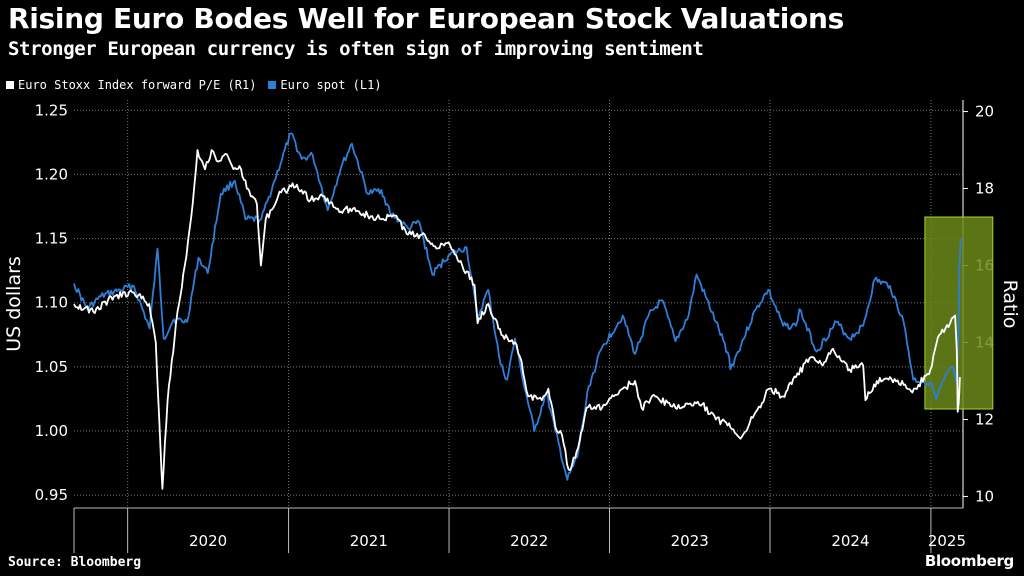  I want to click on left-tick-label: 1.15, so click(51, 239).